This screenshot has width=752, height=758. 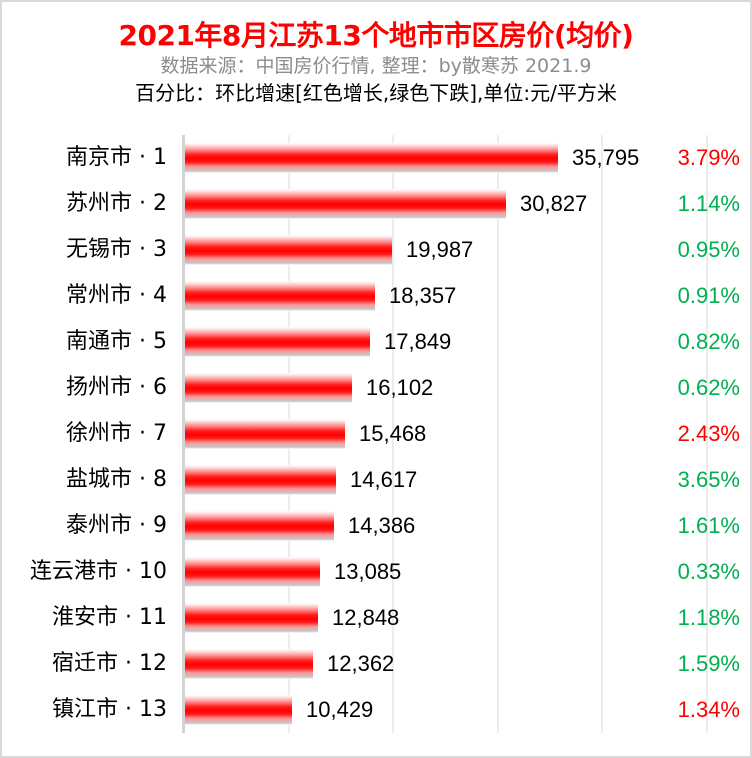 What do you see at coordinates (376, 342) in the screenshot?
I see `bar-row: 南通市 · 5 17,849 0.82%` at bounding box center [376, 342].